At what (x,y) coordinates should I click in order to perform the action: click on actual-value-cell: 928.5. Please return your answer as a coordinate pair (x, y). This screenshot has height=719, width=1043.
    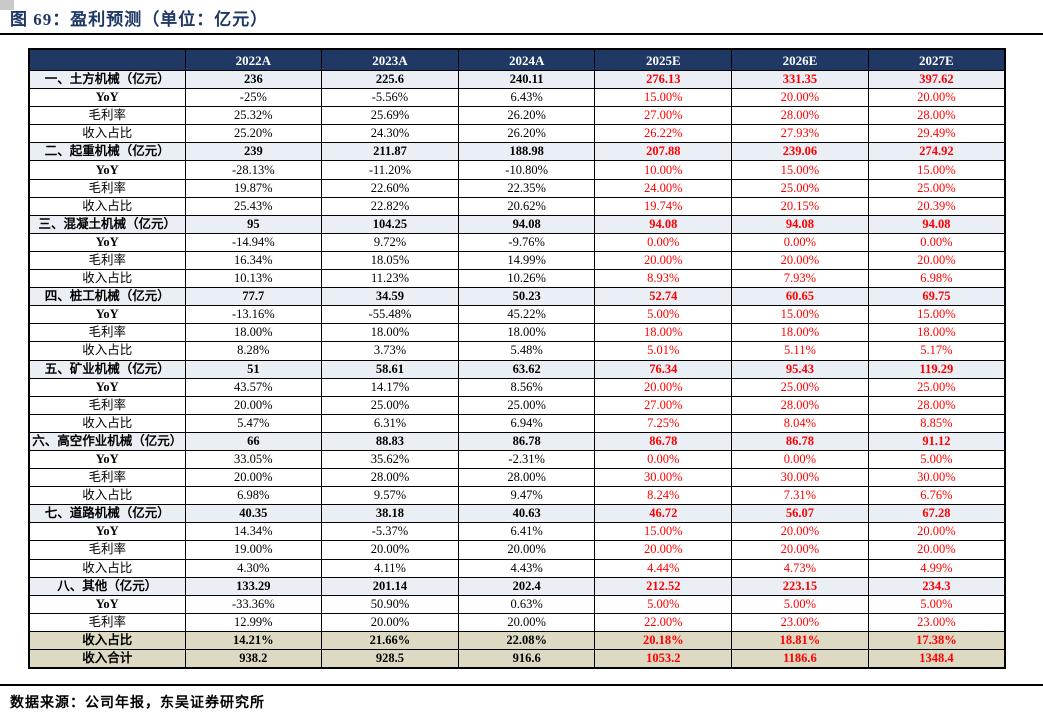
    Looking at the image, I should click on (390, 659).